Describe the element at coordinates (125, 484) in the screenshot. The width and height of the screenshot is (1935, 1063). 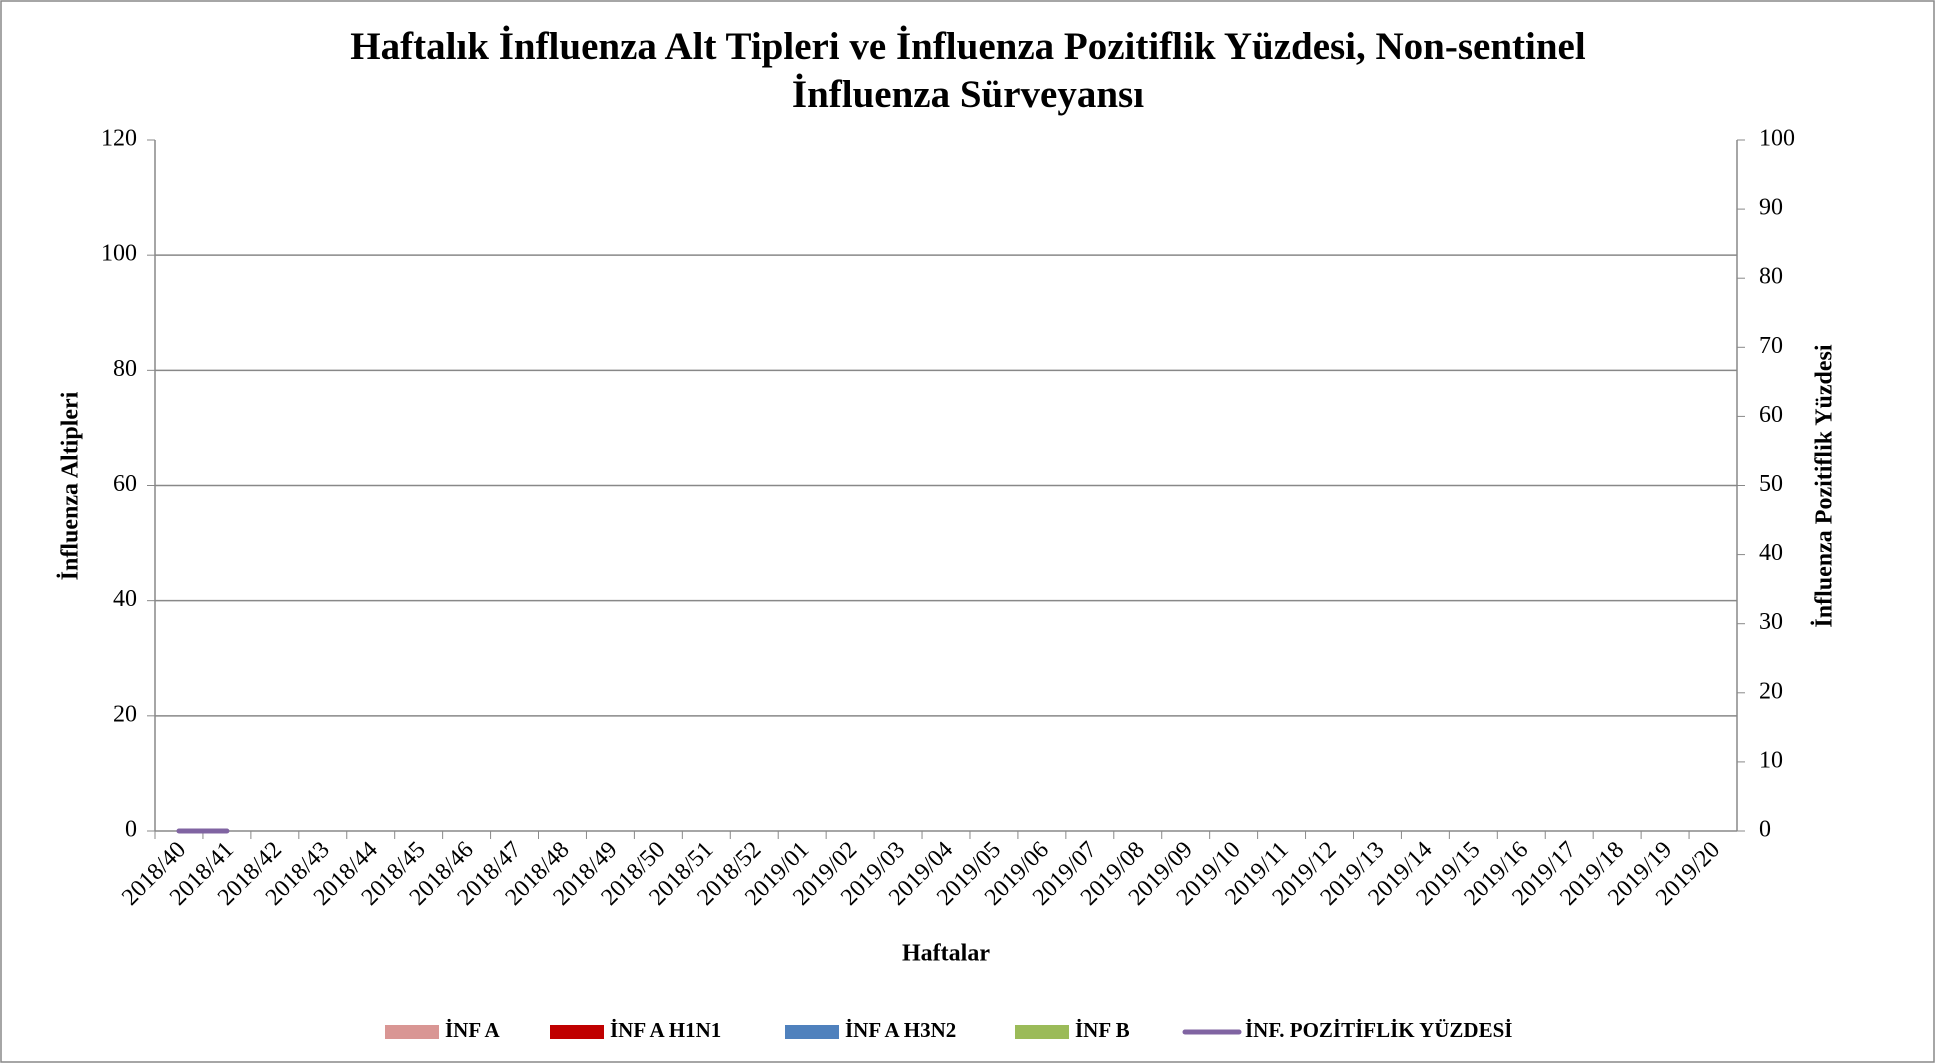
I see `y-tick-label: 60` at that location.